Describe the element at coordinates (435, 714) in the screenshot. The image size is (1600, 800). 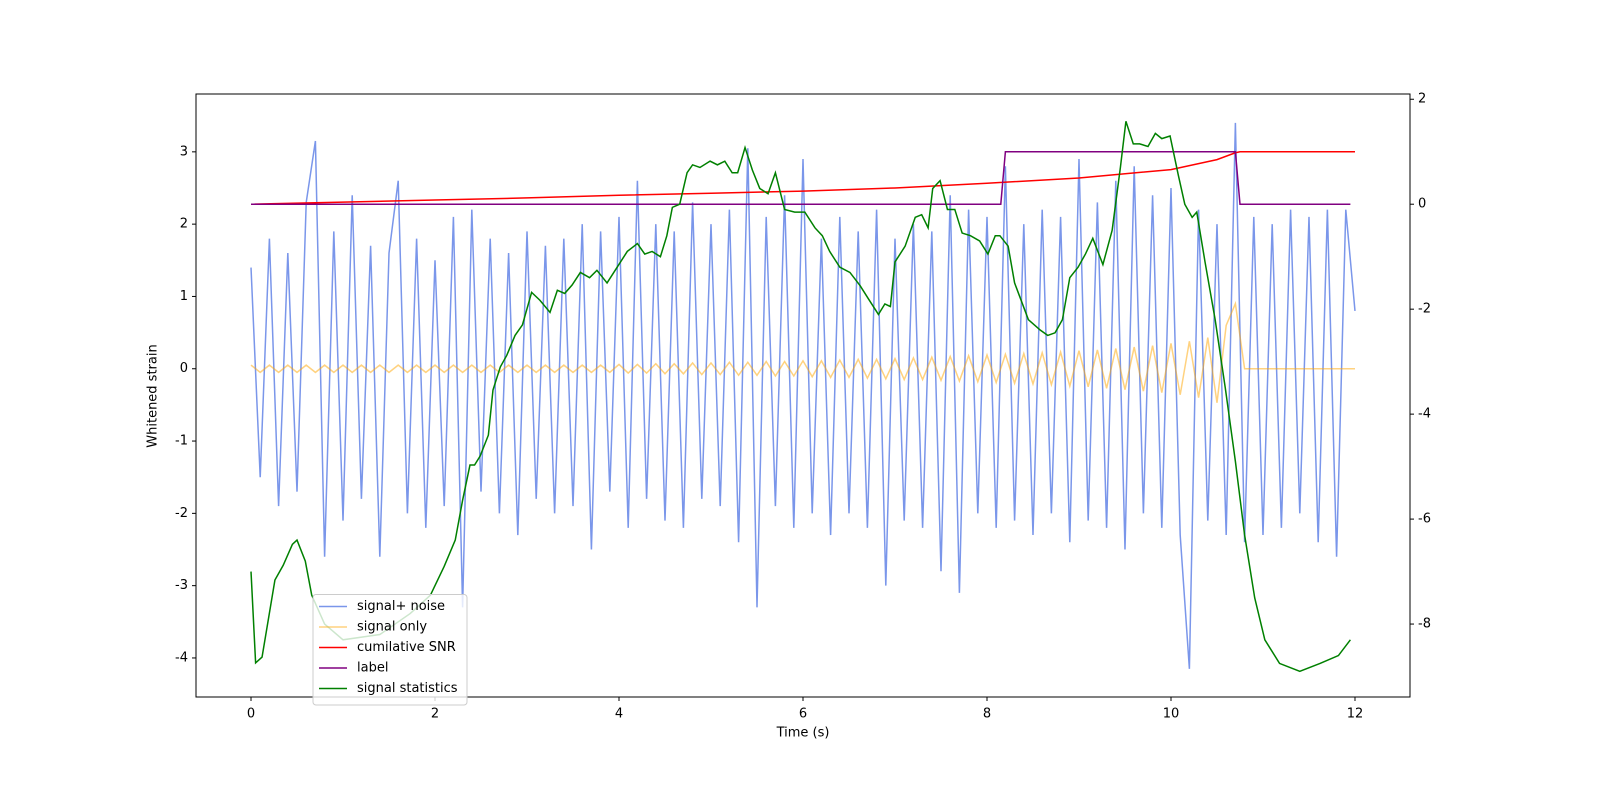
I see `x-tick-label: 2` at that location.